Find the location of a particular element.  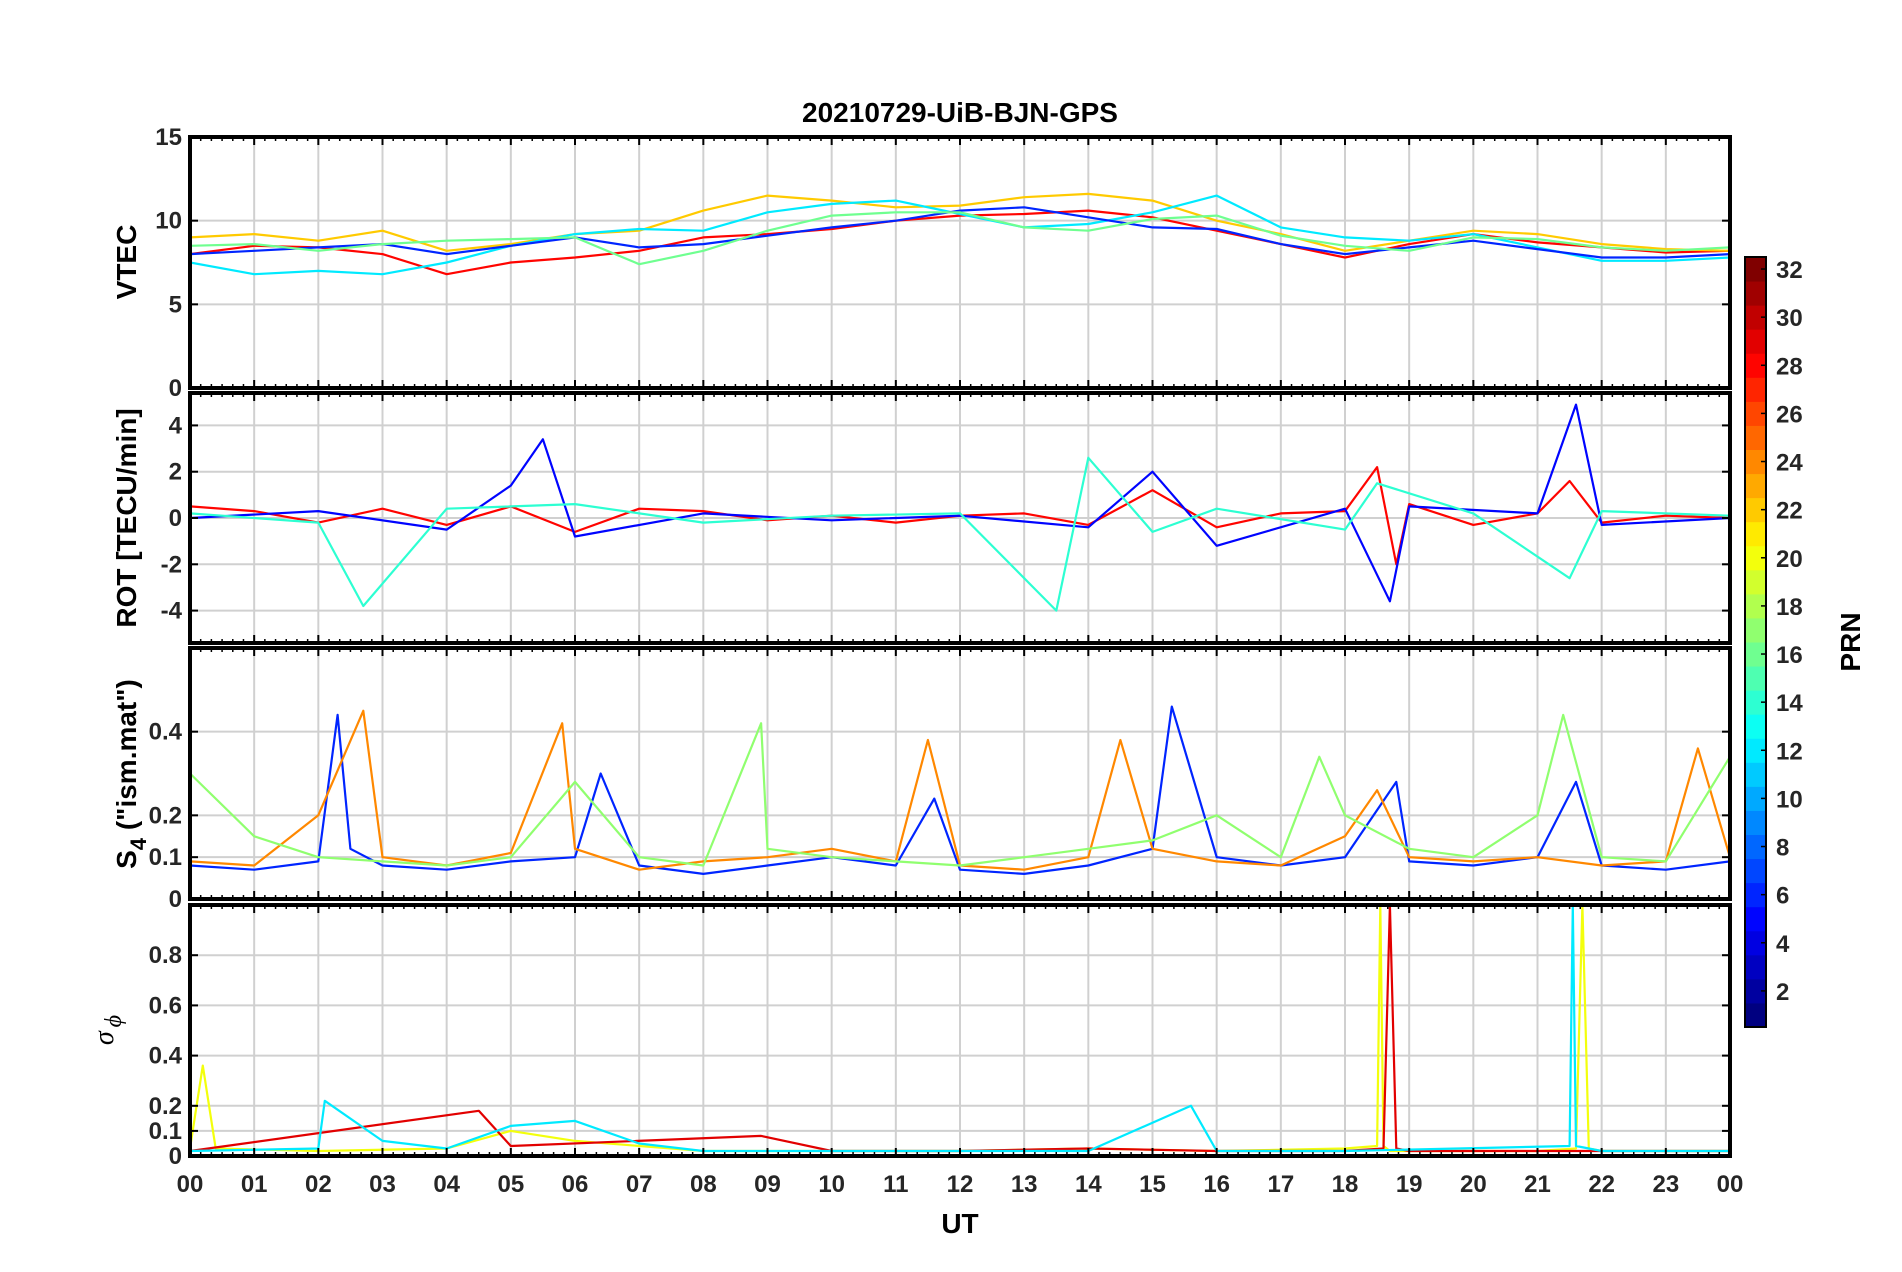

s4-ylabel: S4 ("ism.mat") is located at coordinates (131, 774).